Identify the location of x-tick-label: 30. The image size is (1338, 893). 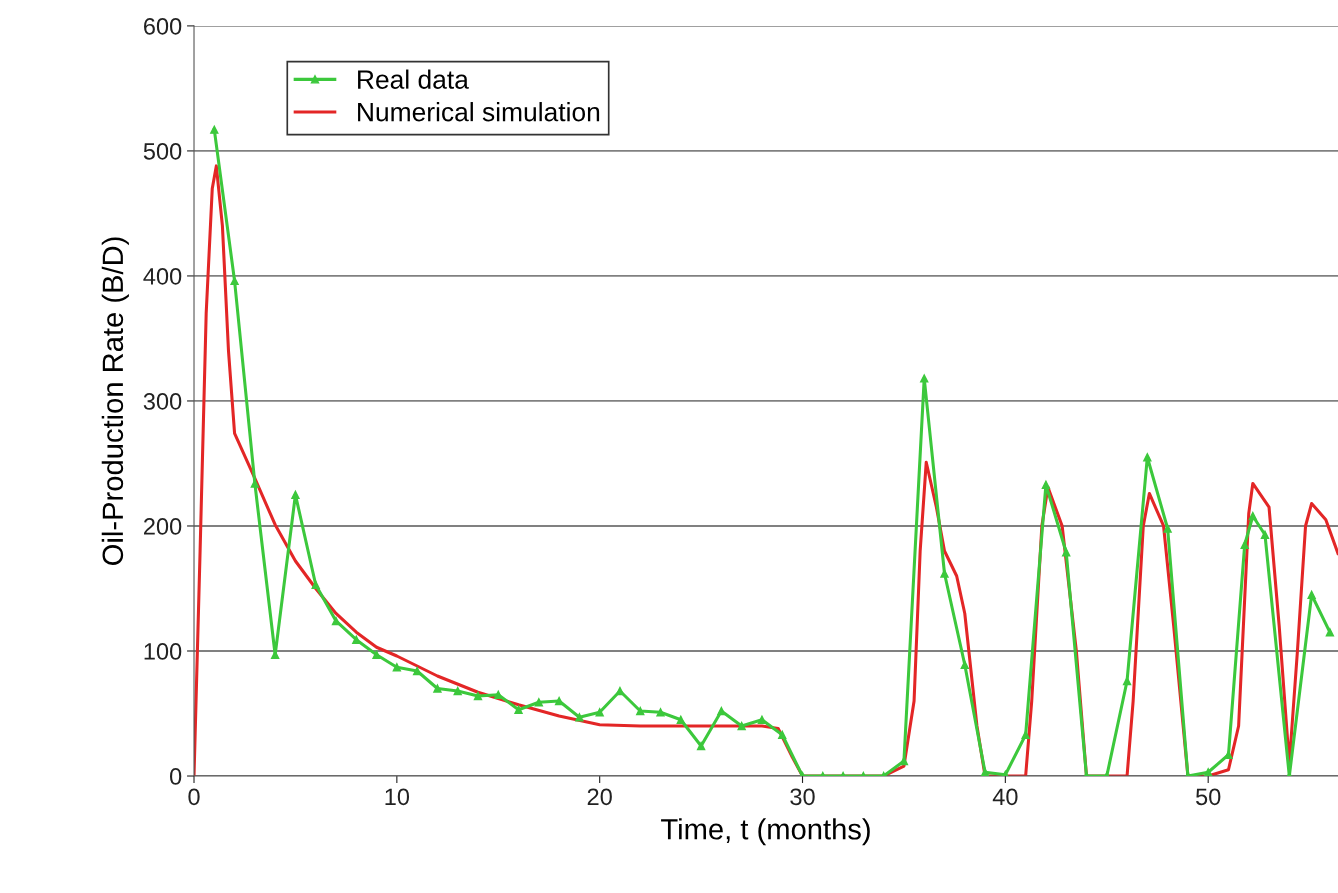
(802, 797).